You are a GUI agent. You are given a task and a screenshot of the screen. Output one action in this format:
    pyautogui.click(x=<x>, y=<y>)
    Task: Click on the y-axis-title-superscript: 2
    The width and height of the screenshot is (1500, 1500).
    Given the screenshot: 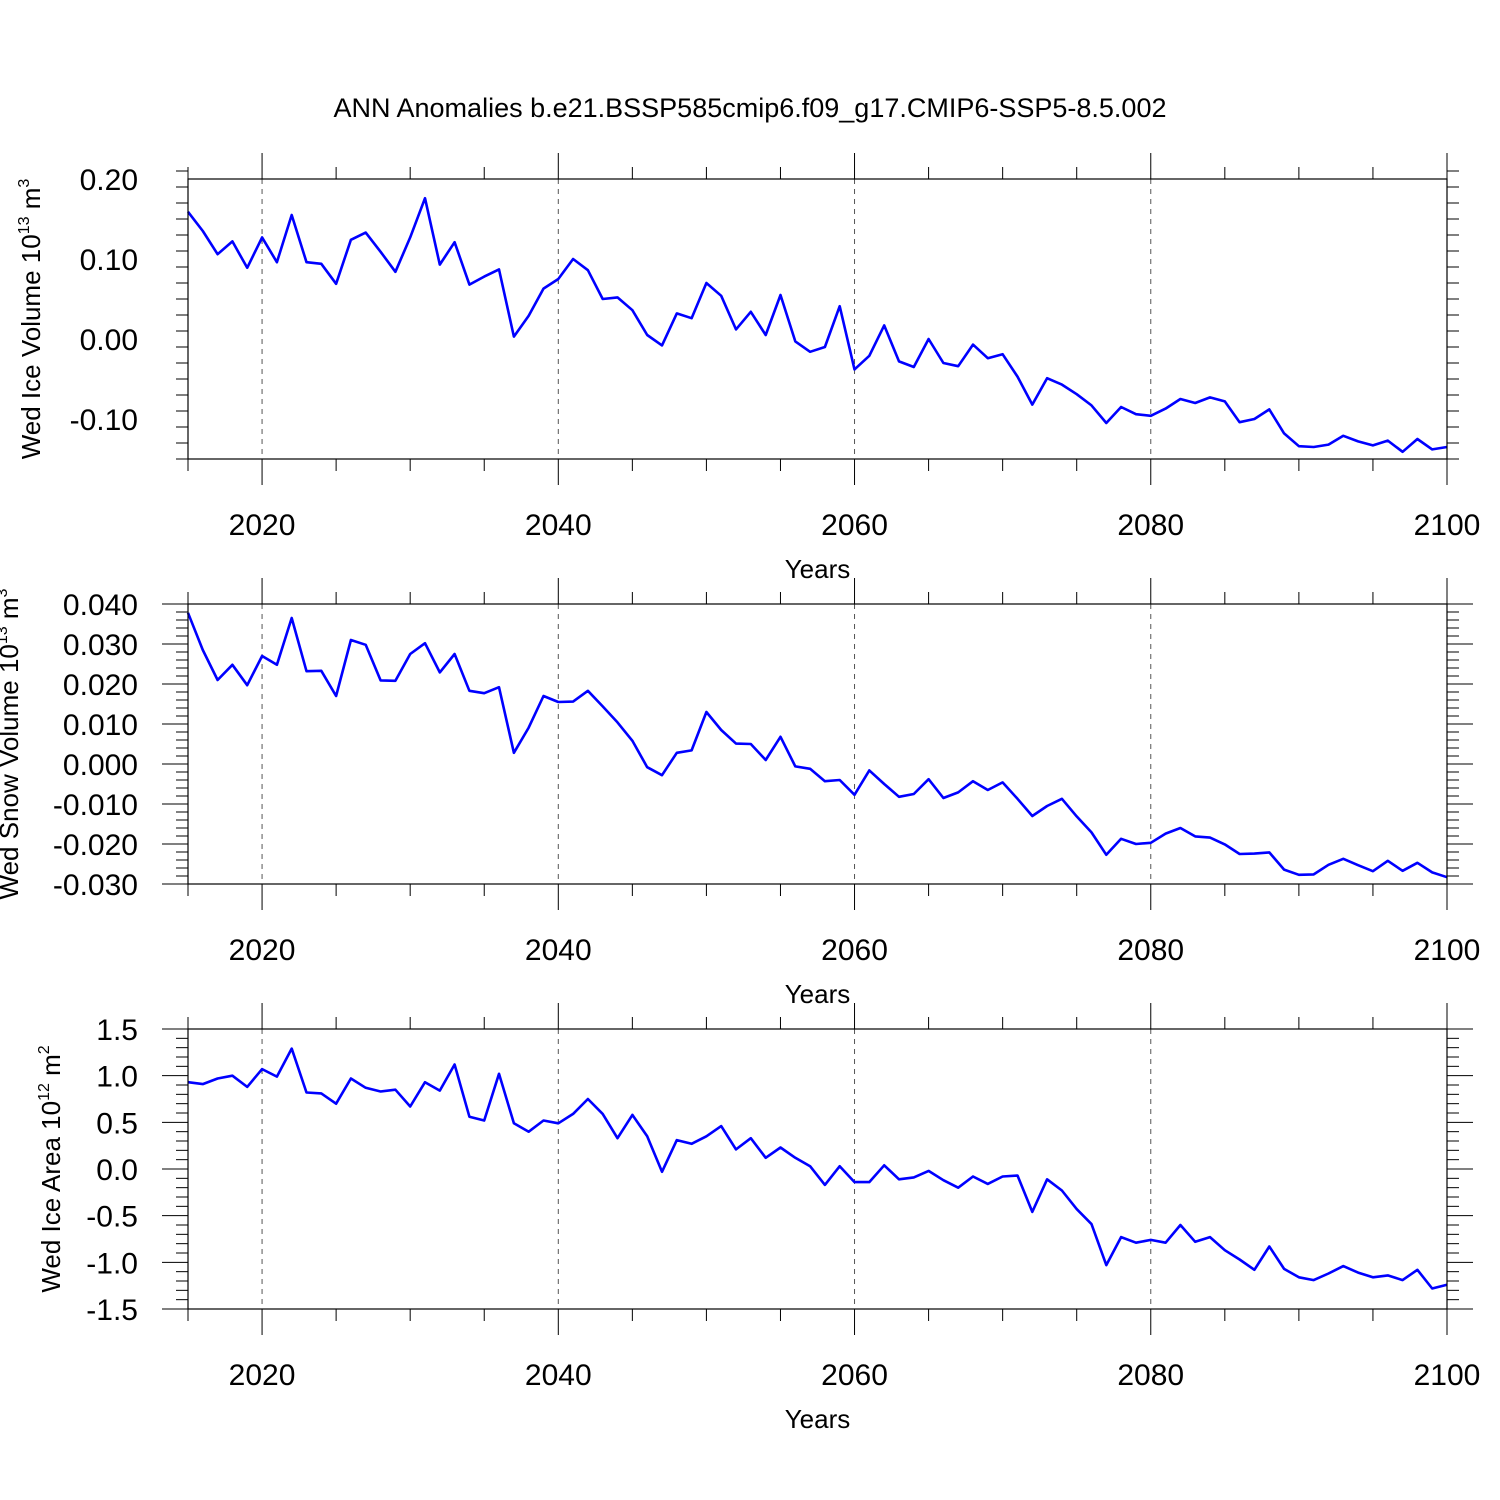 What is the action you would take?
    pyautogui.click(x=44, y=1049)
    